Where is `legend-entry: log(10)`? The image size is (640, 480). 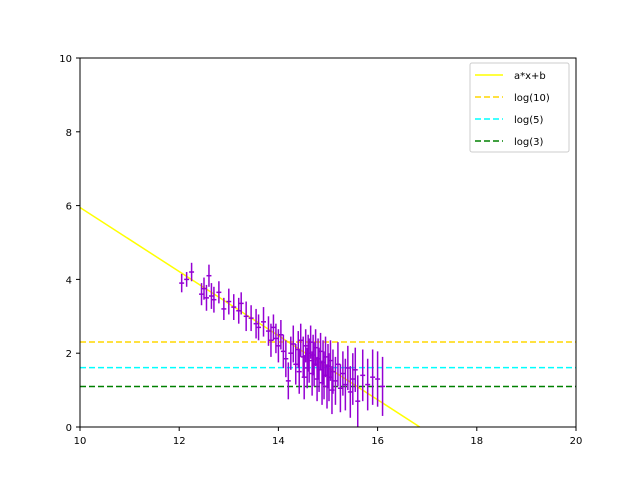 legend-entry: log(10) is located at coordinates (512, 98).